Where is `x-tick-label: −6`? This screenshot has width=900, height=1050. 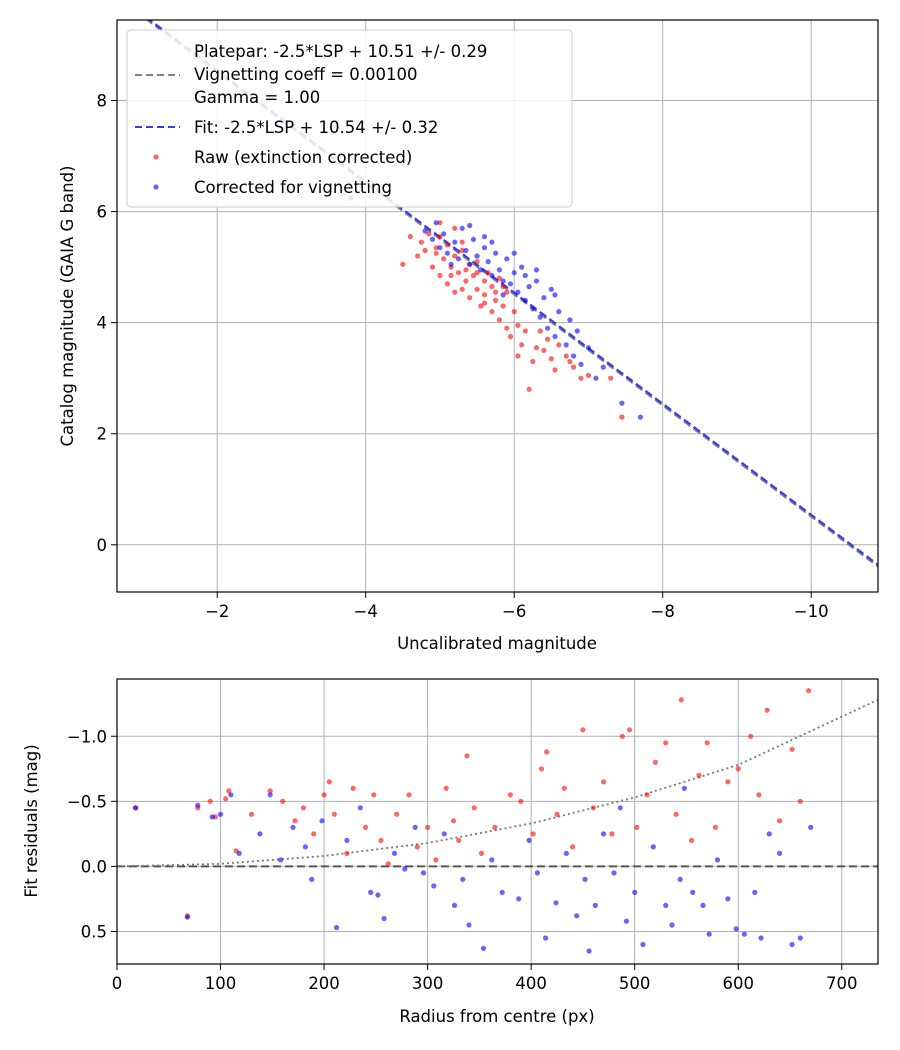
x-tick-label: −6 is located at coordinates (514, 611).